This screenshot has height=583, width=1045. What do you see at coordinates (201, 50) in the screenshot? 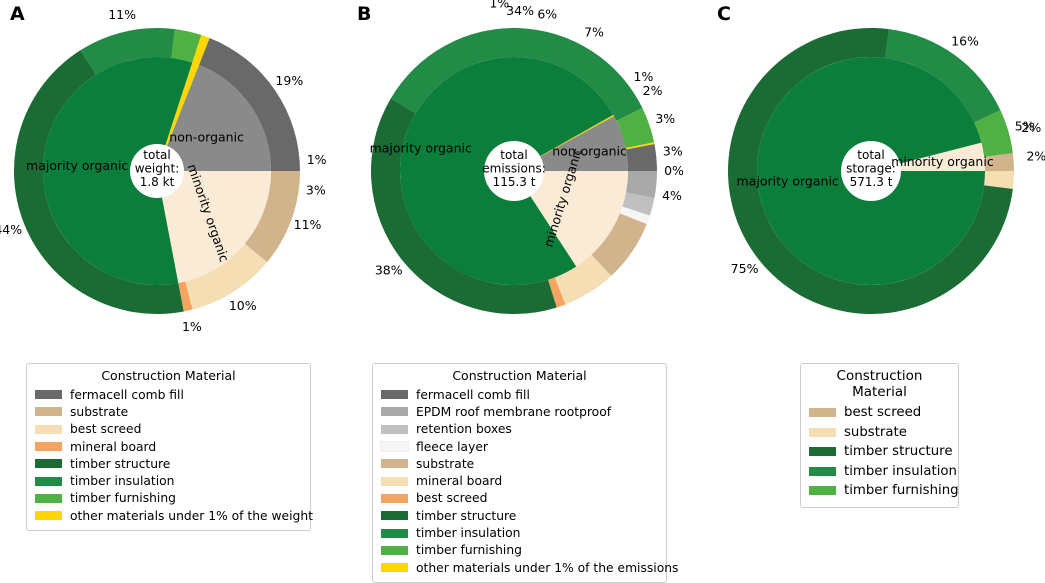
I see `outer-wedge-other-materials-under-1-of-the-weight` at bounding box center [201, 50].